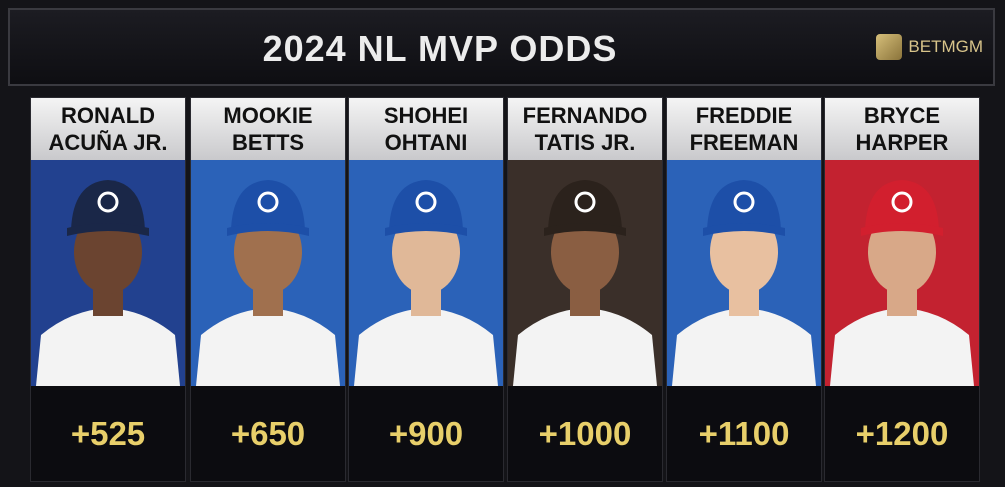 The width and height of the screenshot is (1005, 487). I want to click on name-line: FREEMAN, so click(744, 142).